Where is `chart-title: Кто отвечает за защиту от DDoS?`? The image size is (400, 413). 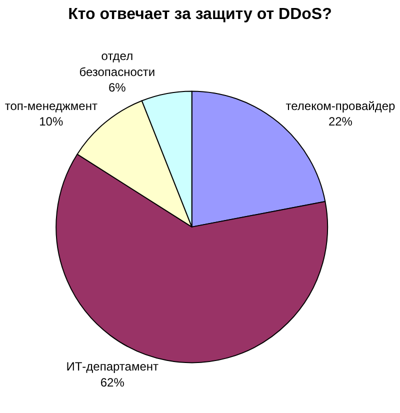 chart-title: Кто отвечает за защиту от DDoS? is located at coordinates (200, 15).